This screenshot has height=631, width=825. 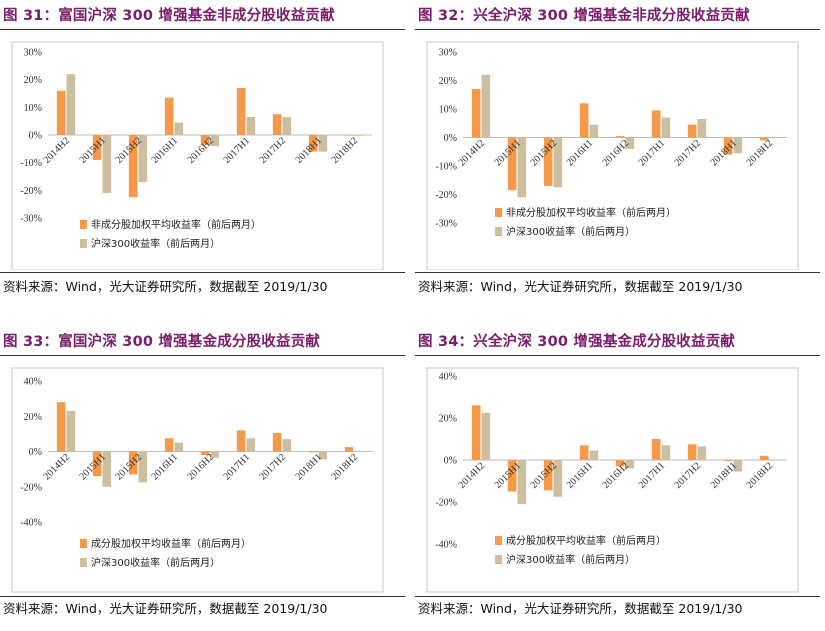 I want to click on x-tick-label: 2016H1, so click(x=580, y=153).